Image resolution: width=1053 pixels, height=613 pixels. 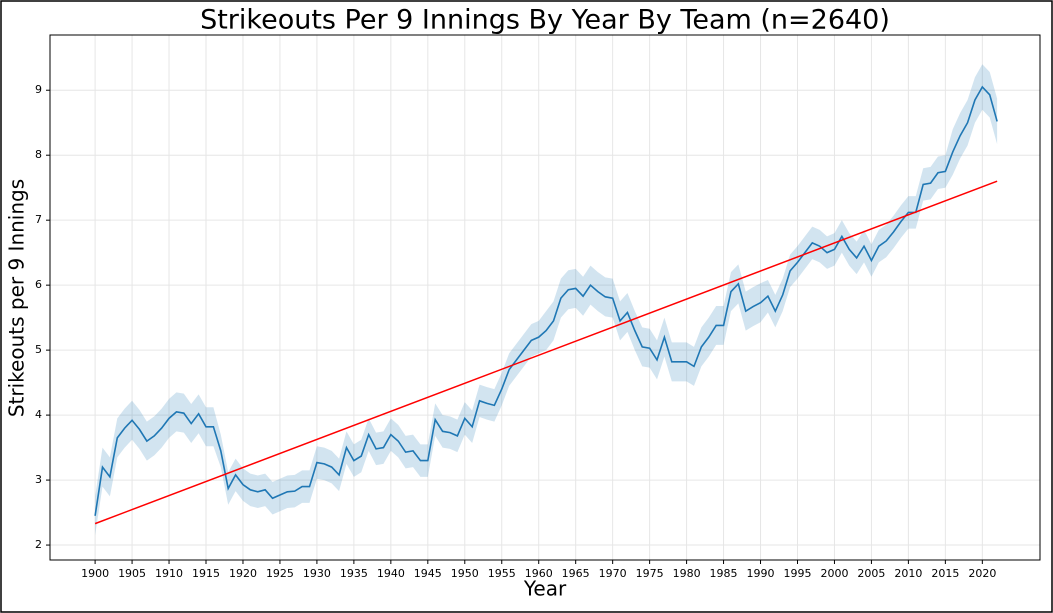 I want to click on y-tick-label: 6, so click(x=38, y=284).